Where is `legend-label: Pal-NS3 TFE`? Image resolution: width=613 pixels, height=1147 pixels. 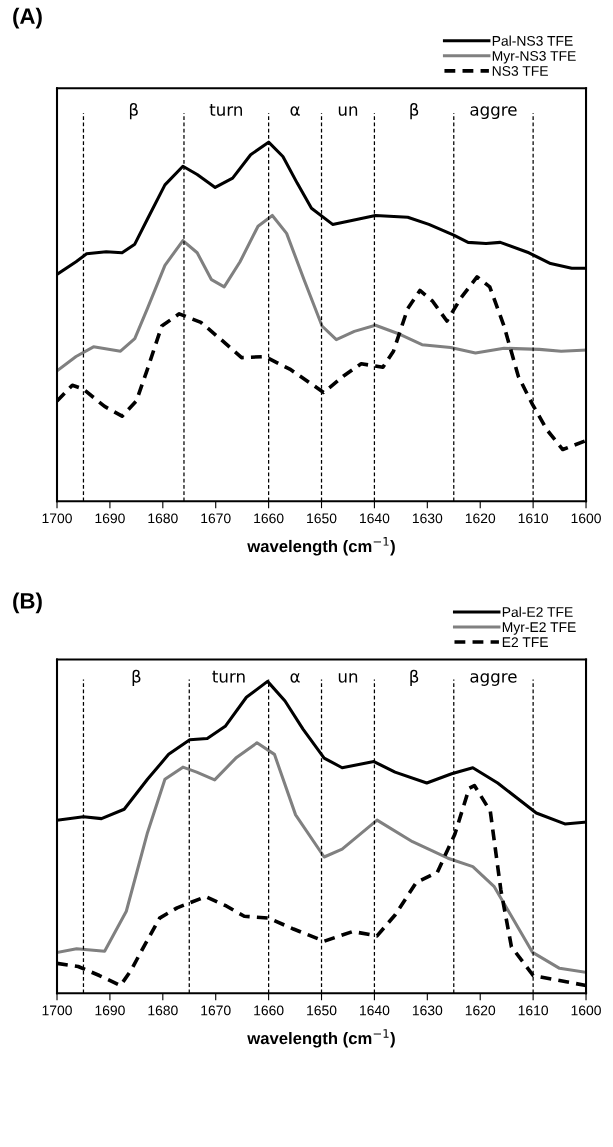
legend-label: Pal-NS3 TFE is located at coordinates (532, 40).